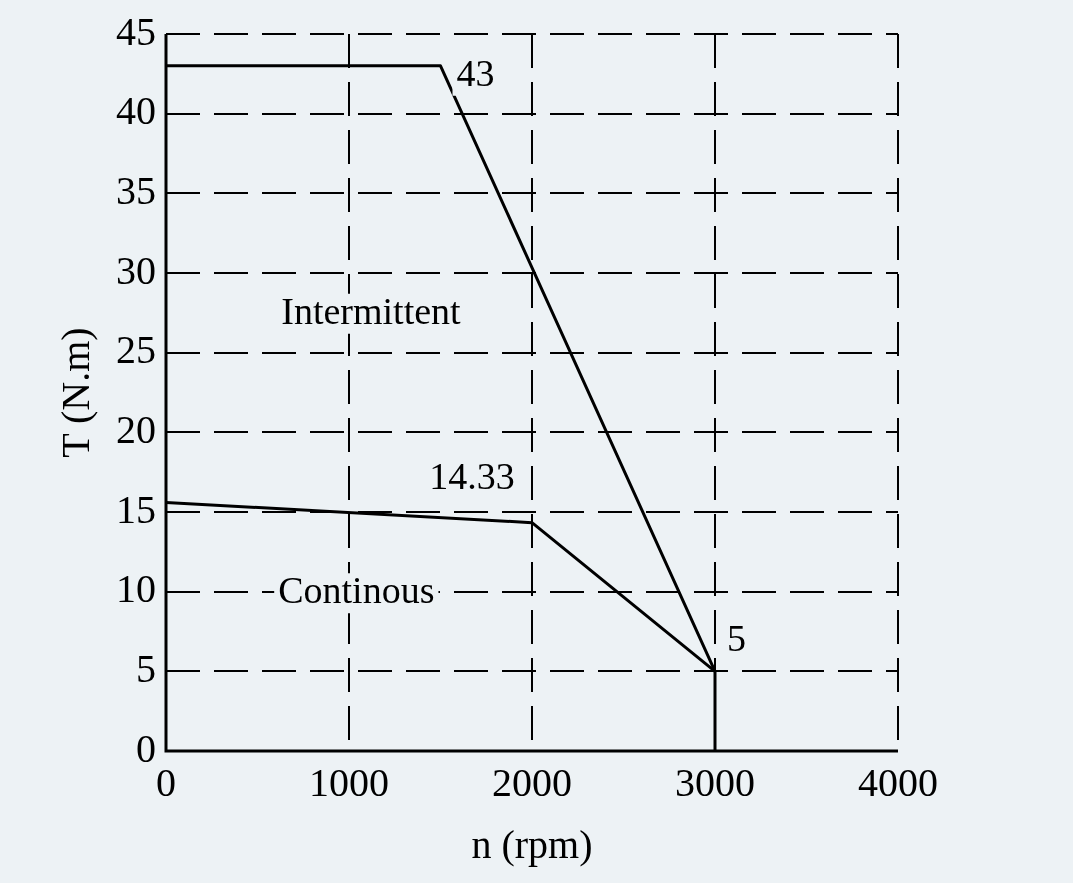 This screenshot has height=883, width=1073. I want to click on x-tick-label: 4000, so click(898, 782).